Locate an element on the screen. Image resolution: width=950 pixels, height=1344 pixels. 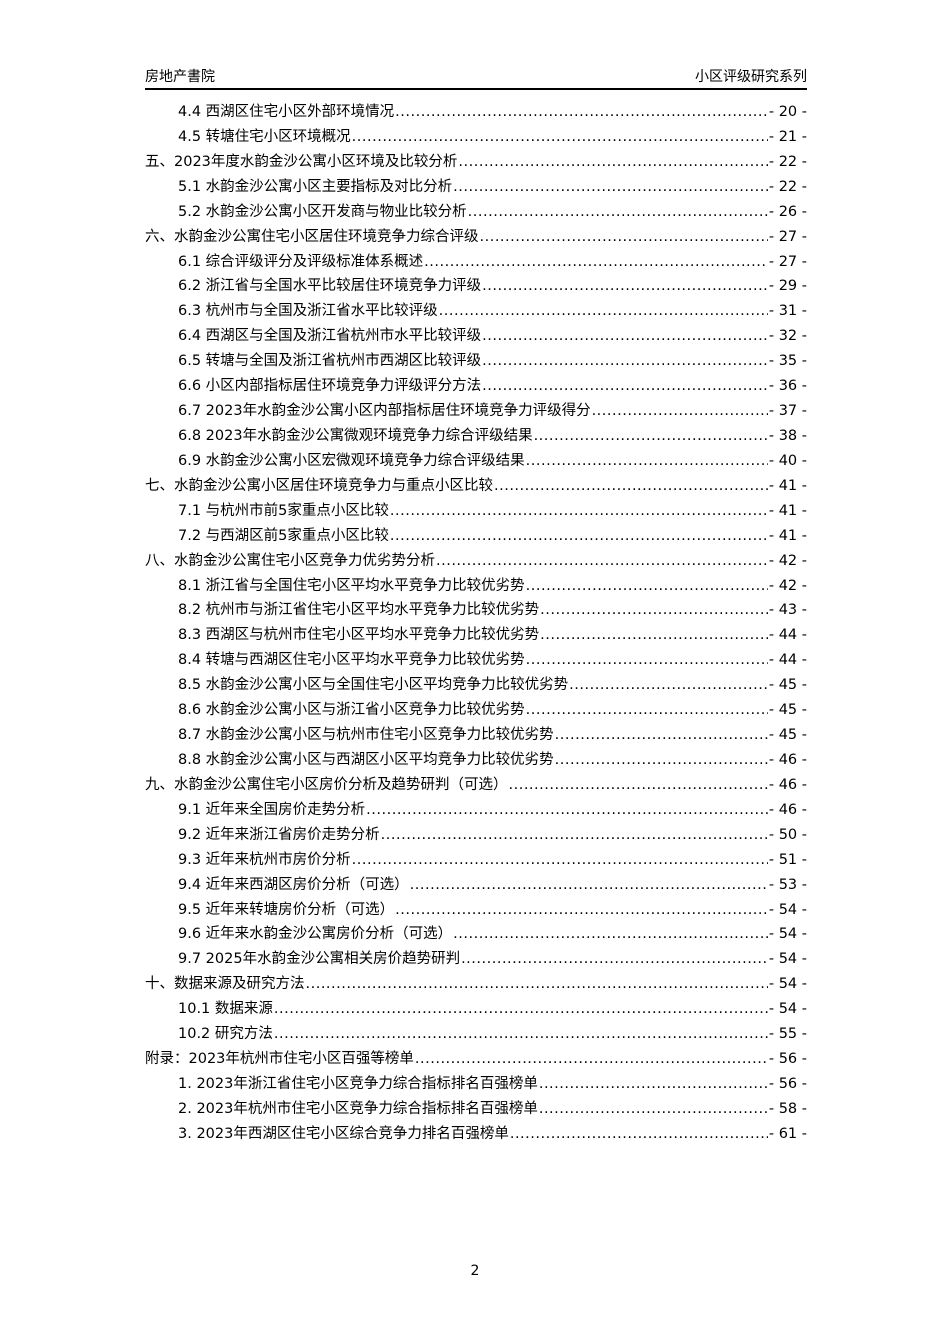
toc-entry-title: 附录：2023年杭州市住宅小区百强等榜单 is located at coordinates (279, 1059).